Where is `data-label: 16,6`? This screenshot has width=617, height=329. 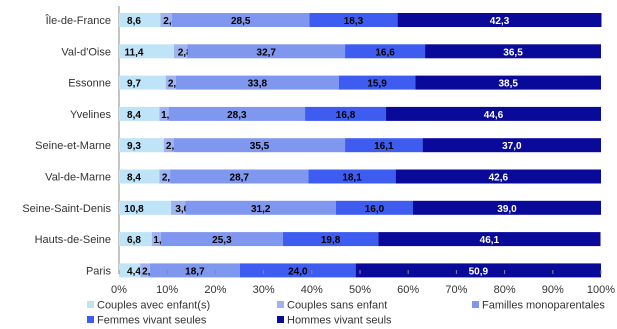 data-label: 16,6 is located at coordinates (385, 52).